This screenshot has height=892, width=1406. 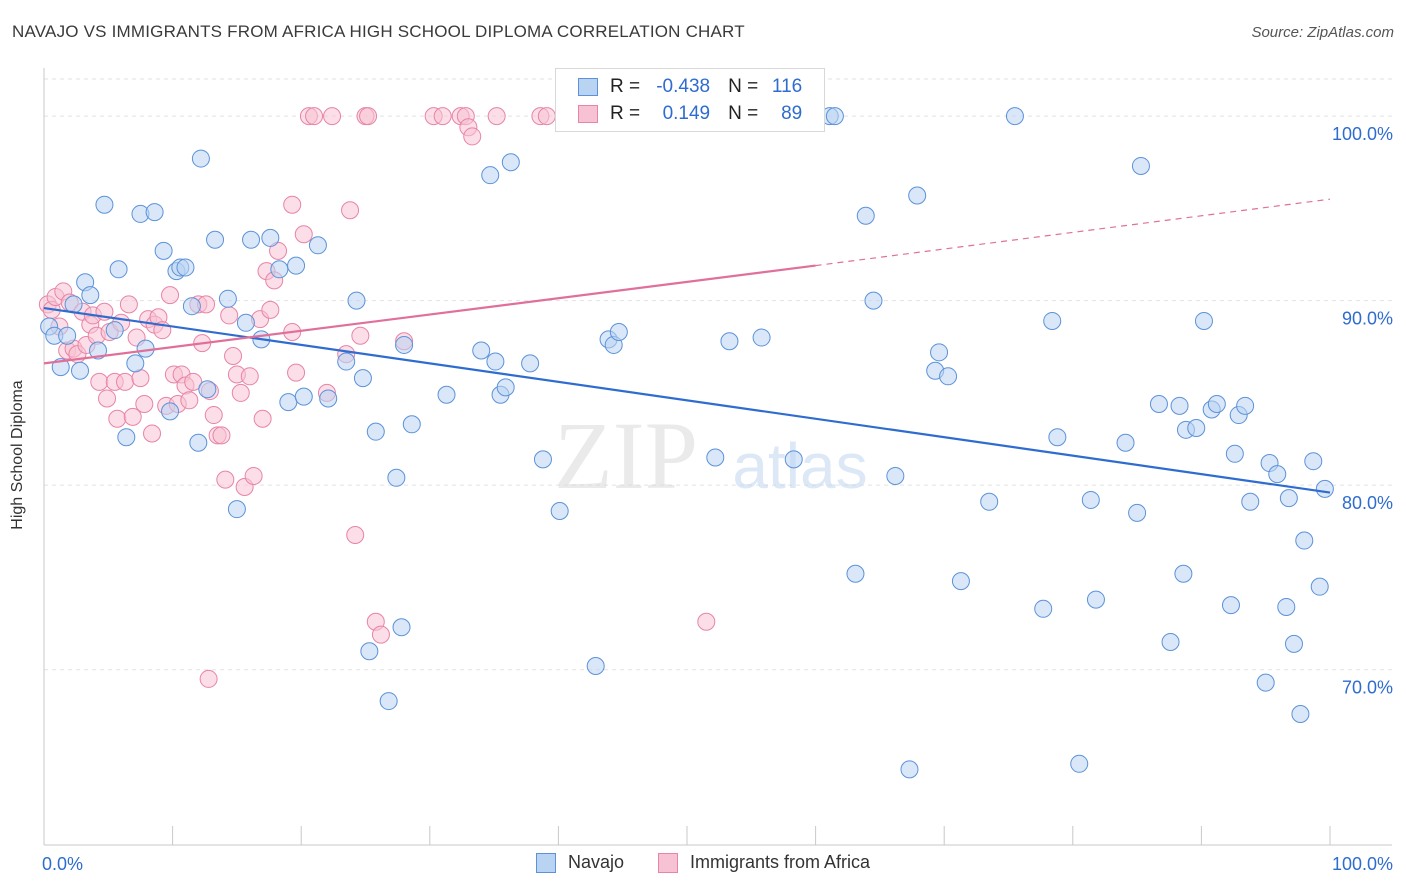 What do you see at coordinates (595, 862) in the screenshot?
I see `bottom-legend-label-navajo: Navajo` at bounding box center [595, 862].